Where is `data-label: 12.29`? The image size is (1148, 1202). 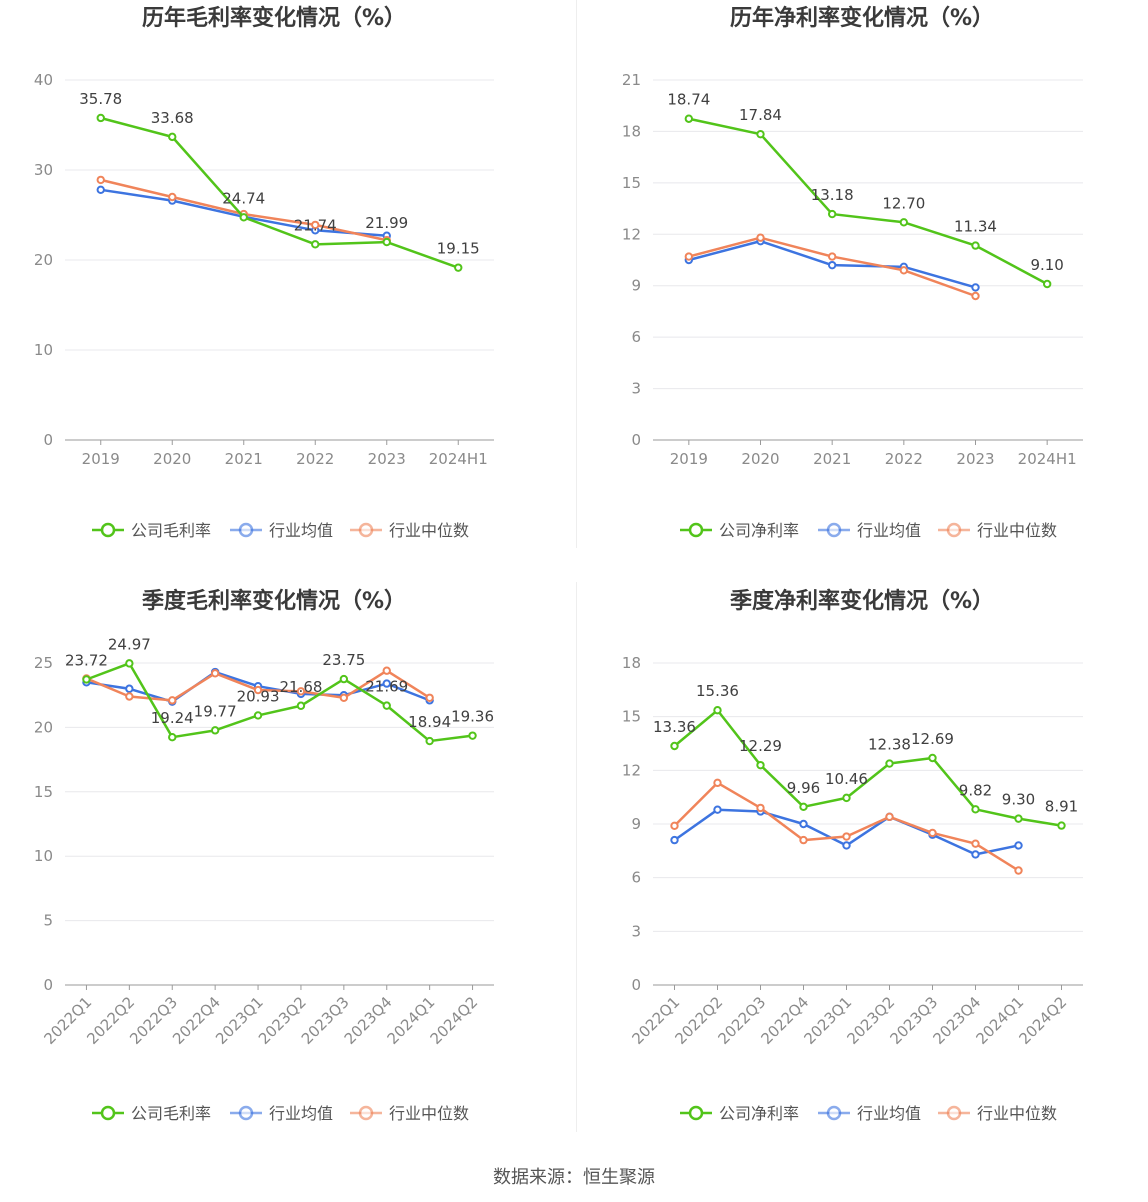 data-label: 12.29 is located at coordinates (760, 746).